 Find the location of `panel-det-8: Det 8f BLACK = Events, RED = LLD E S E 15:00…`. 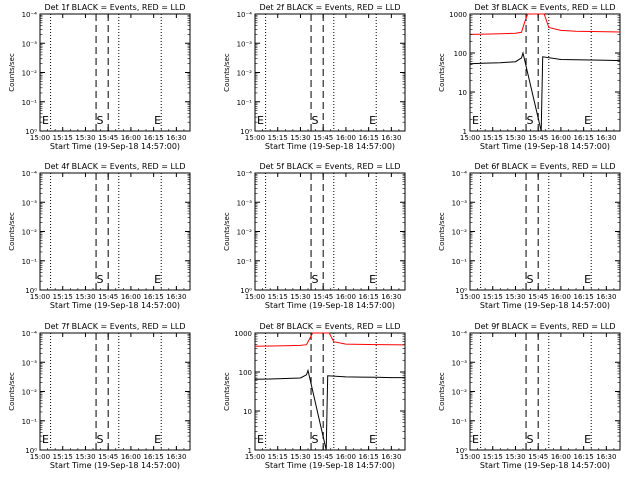

panel-det-8: Det 8f BLACK = Events, RED = LLD E S E 15:00… is located at coordinates (314, 396).